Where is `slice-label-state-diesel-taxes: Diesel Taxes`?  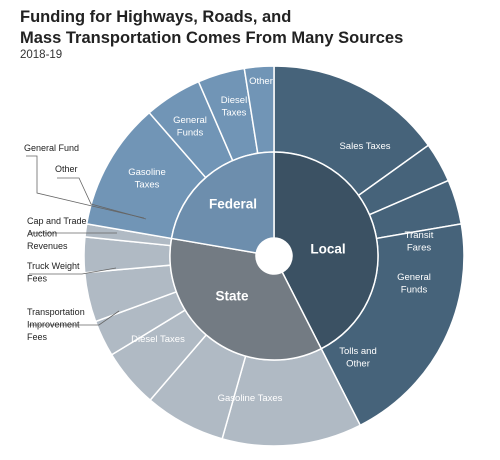
slice-label-state-diesel-taxes: Diesel Taxes is located at coordinates (158, 339).